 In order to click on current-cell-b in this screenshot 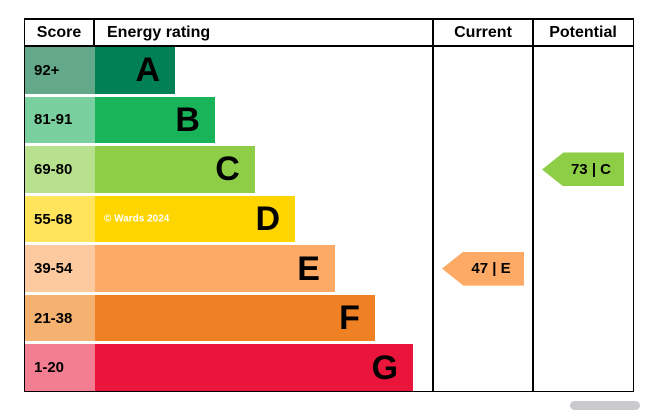, I will do `click(483, 120)`.